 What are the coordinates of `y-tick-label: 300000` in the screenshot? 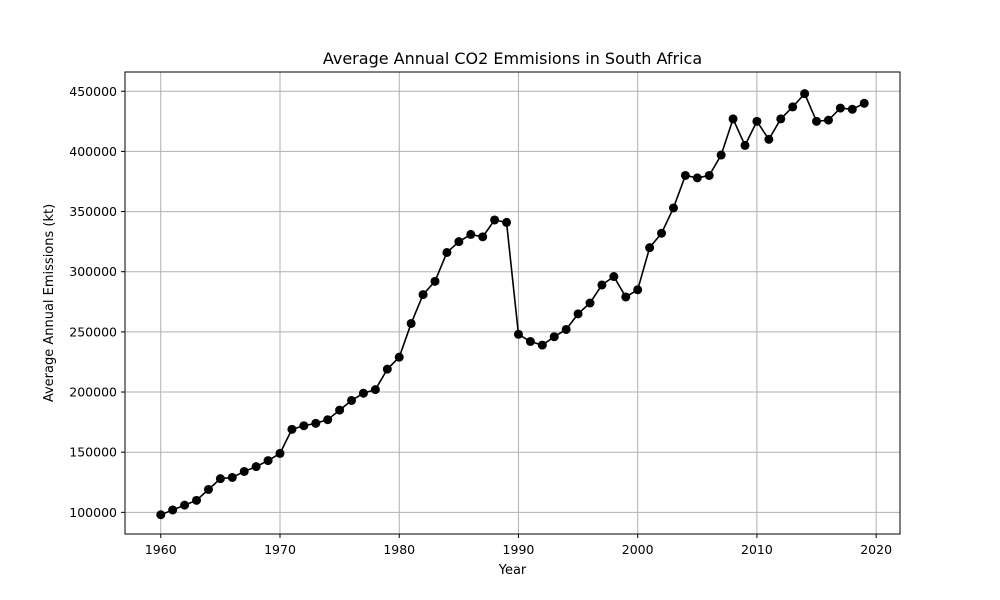 It's located at (93, 271).